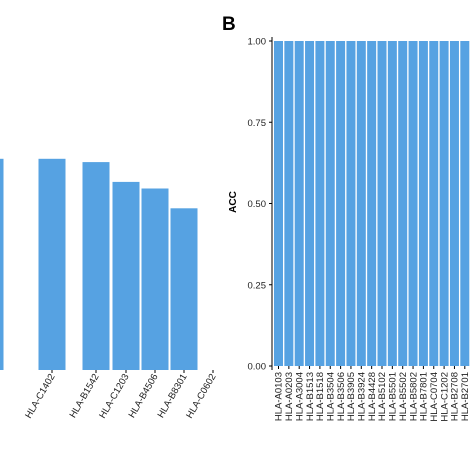  I want to click on panel-b-x-tick-label: HLA-C0704, so click(434, 397).